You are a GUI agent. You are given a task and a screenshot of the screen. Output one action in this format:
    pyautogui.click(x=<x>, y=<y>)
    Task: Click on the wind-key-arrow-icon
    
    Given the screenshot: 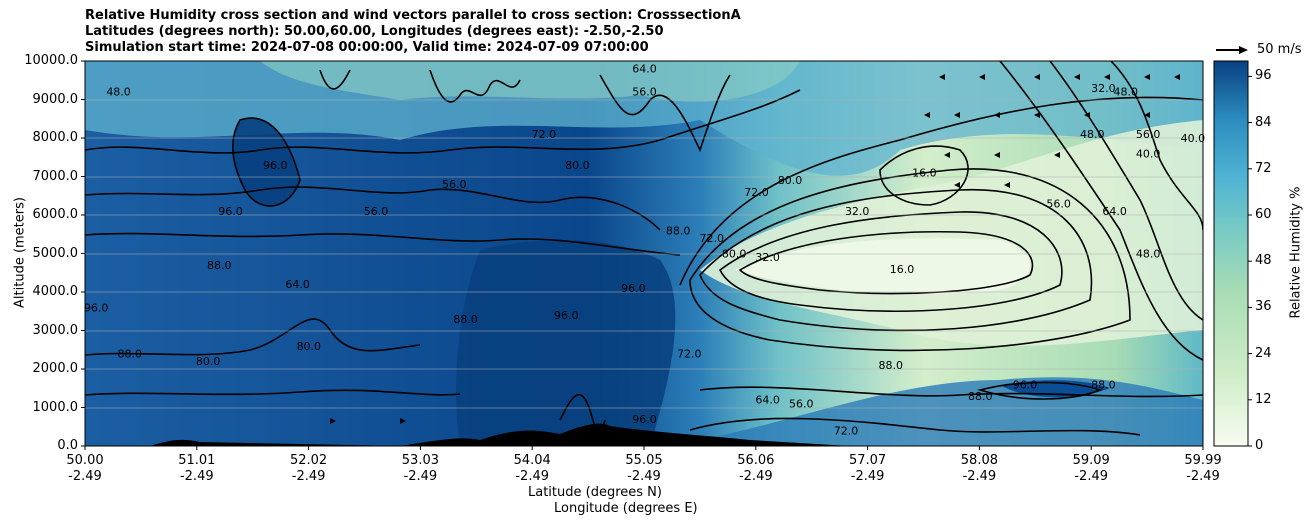 What is the action you would take?
    pyautogui.click(x=1232, y=50)
    